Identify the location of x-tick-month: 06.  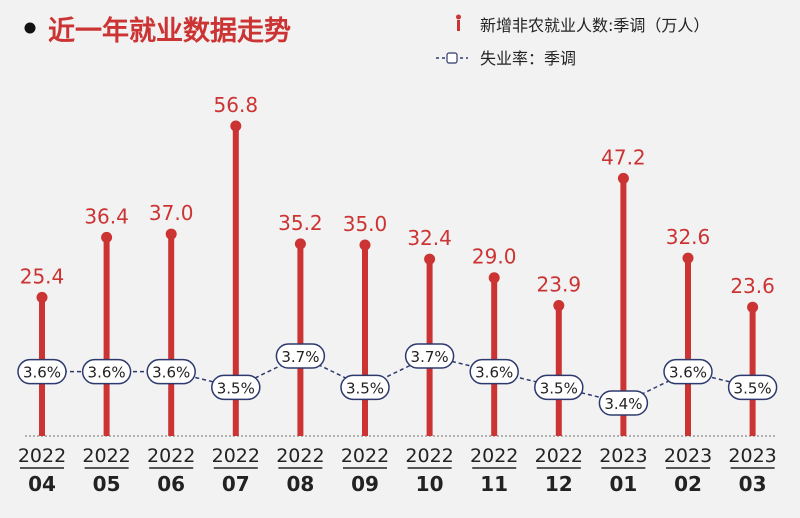
(171, 484).